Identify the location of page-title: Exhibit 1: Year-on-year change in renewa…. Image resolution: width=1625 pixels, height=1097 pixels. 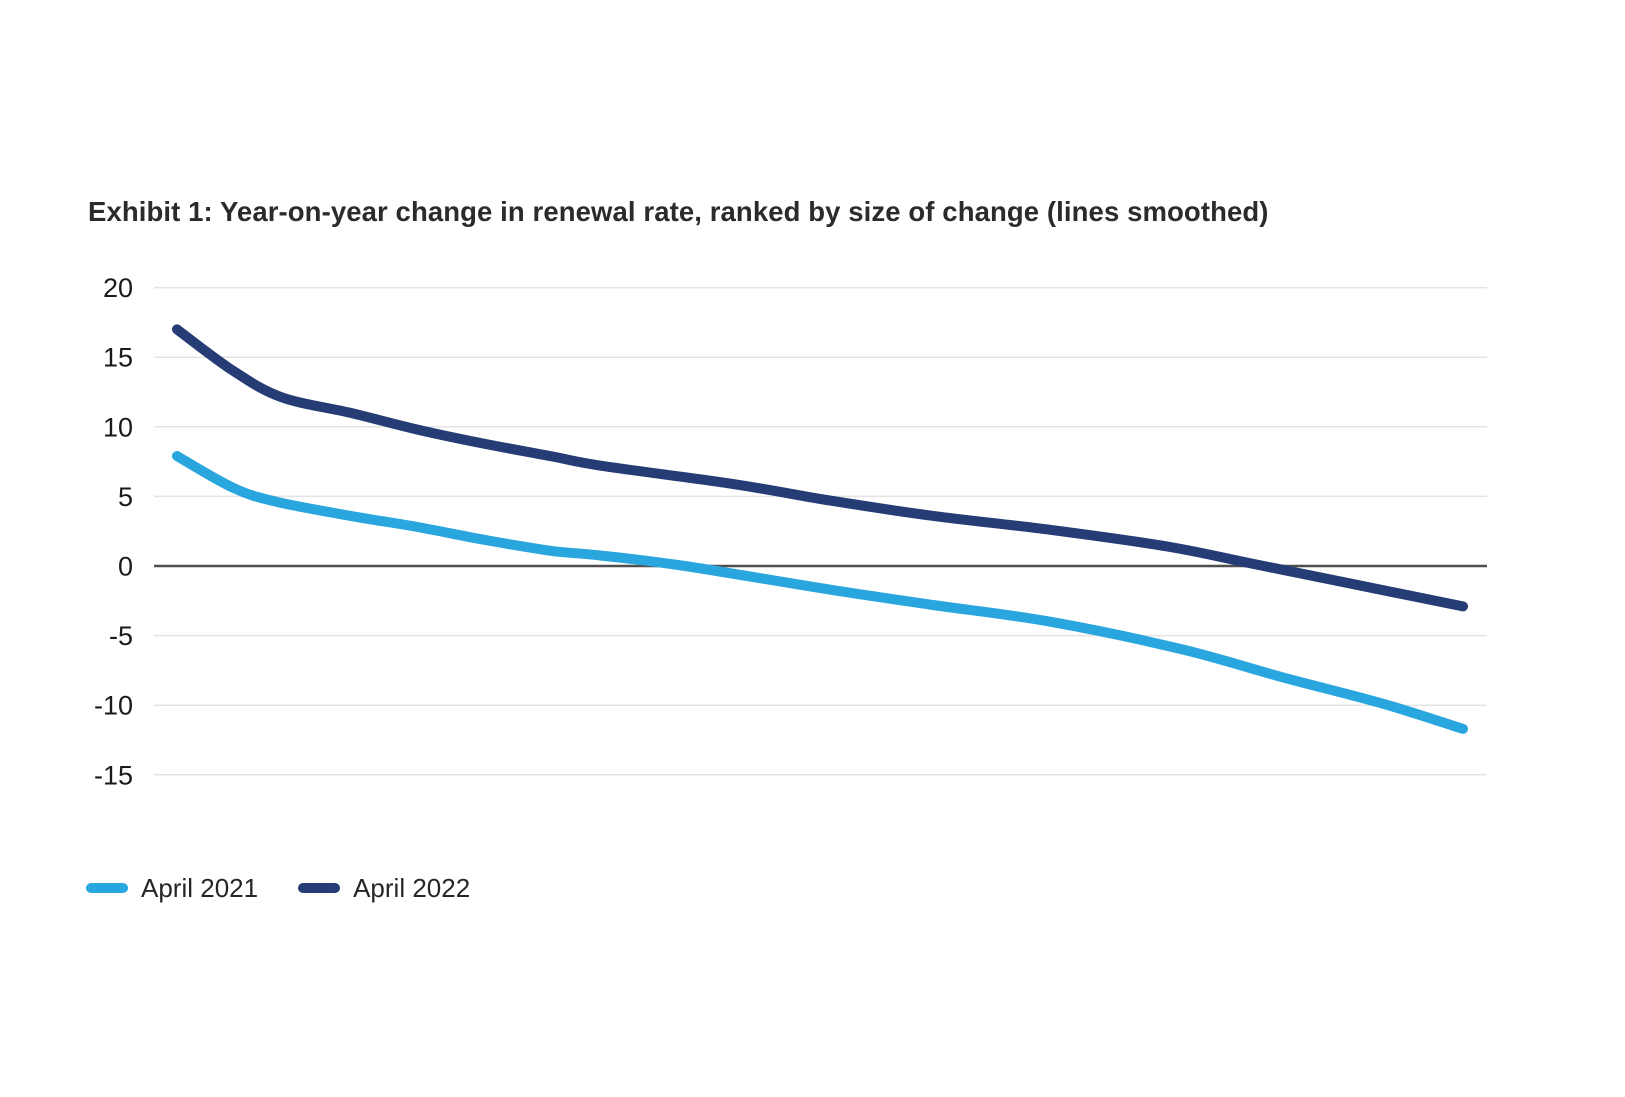
(678, 211).